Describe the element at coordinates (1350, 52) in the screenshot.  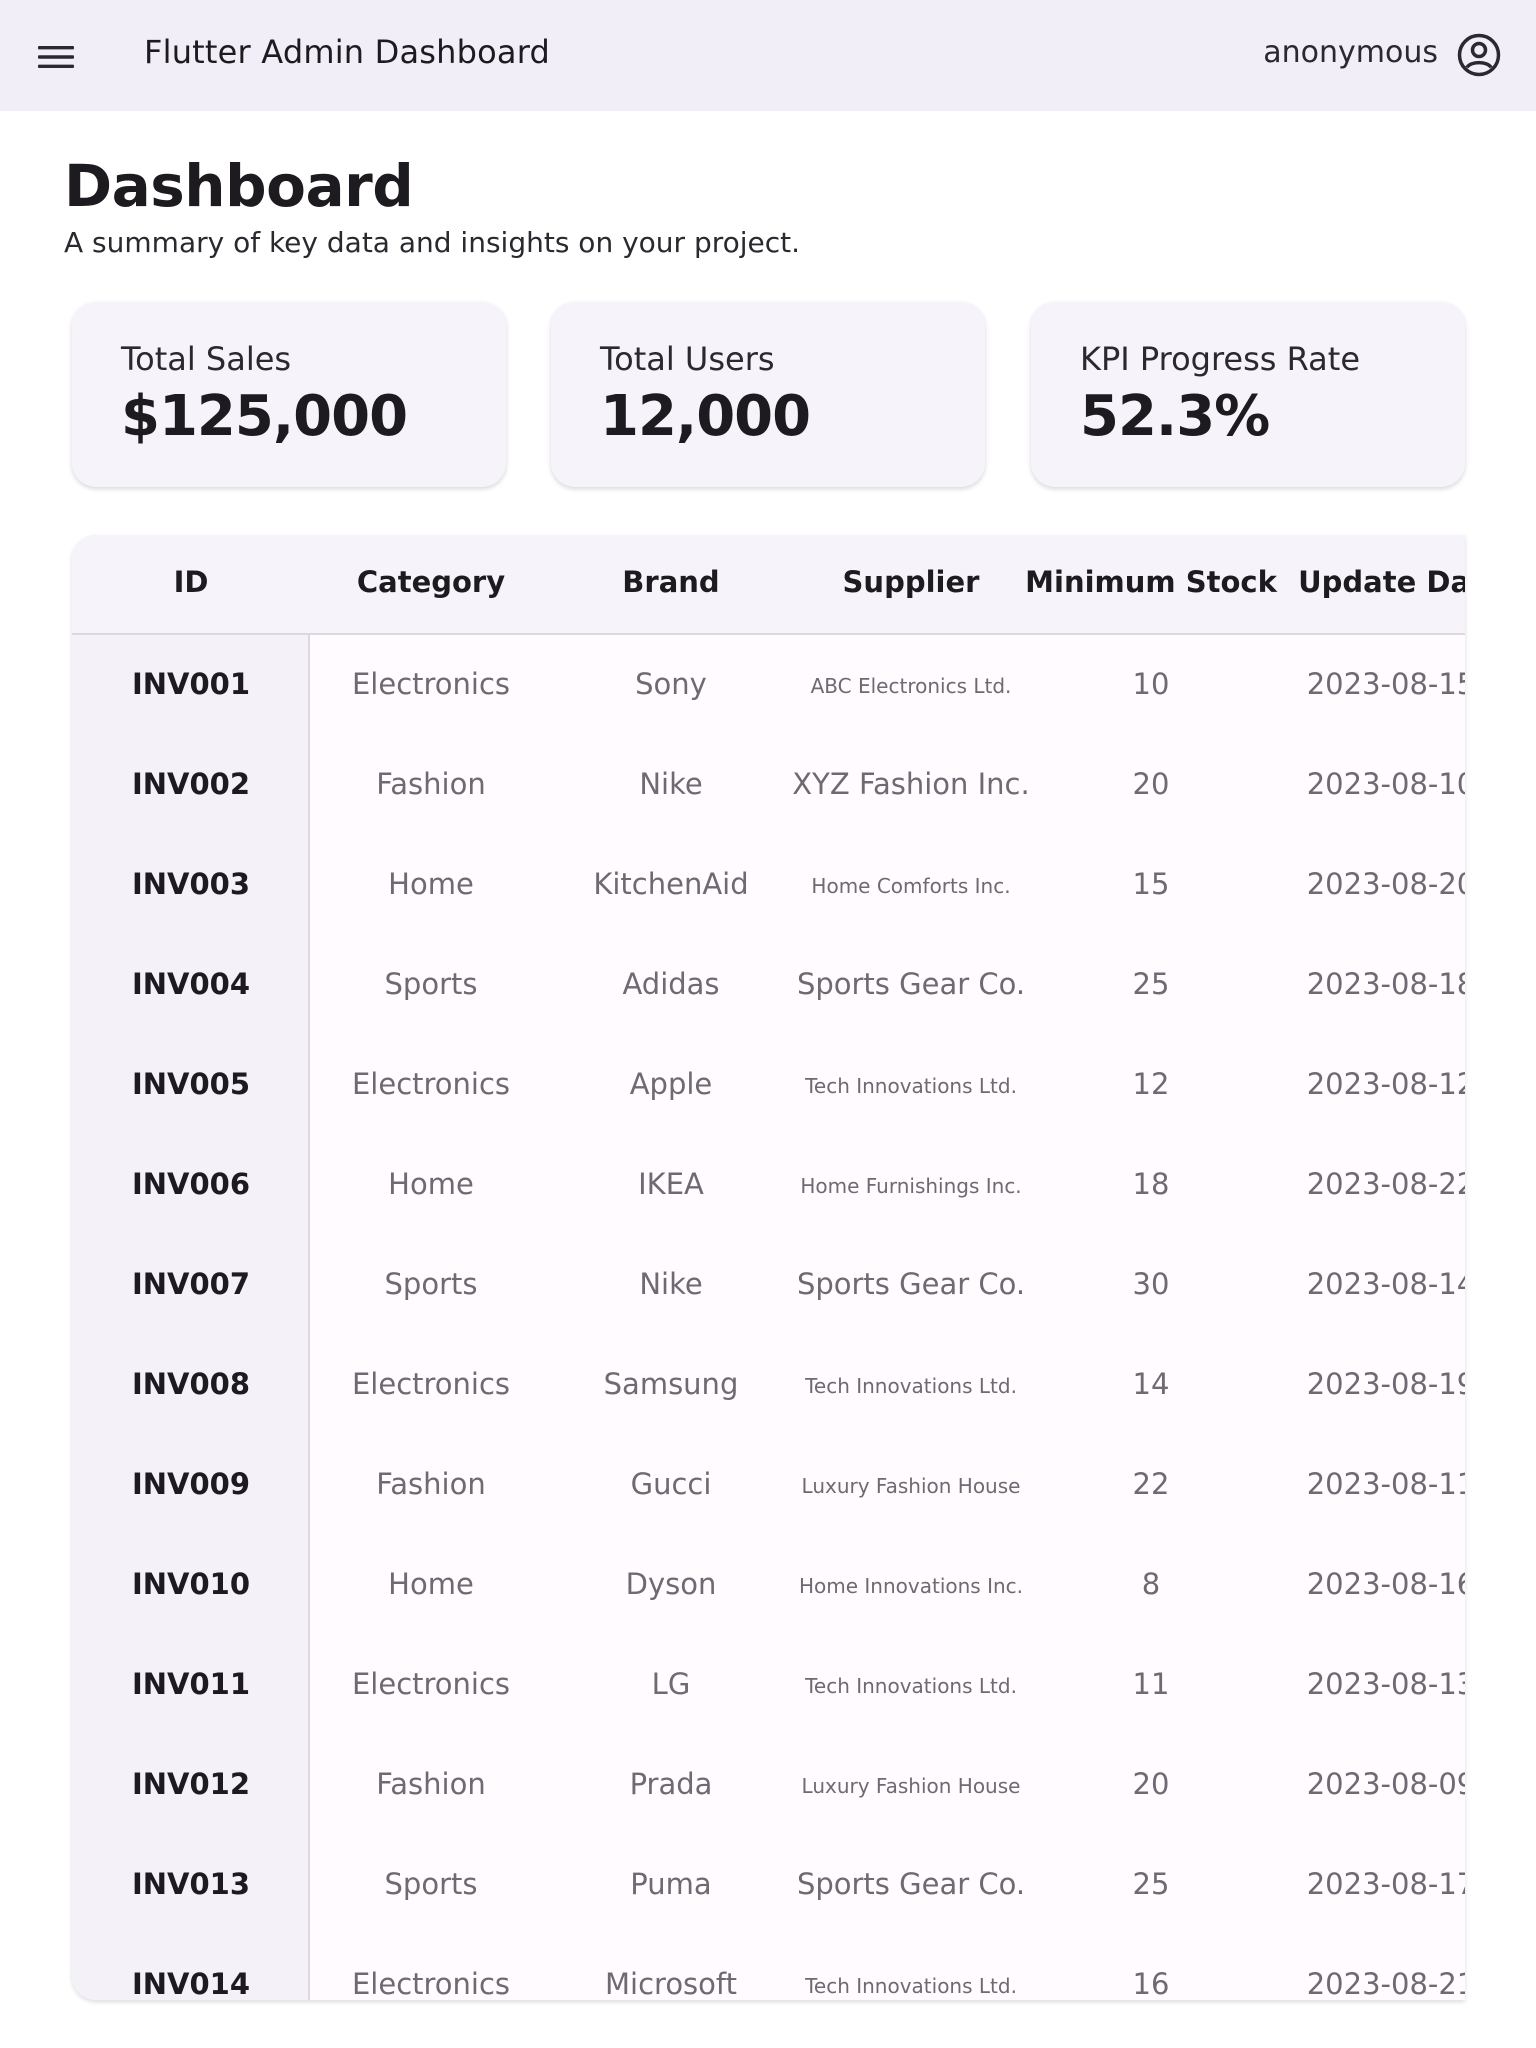
I see `user-name: anonymous` at that location.